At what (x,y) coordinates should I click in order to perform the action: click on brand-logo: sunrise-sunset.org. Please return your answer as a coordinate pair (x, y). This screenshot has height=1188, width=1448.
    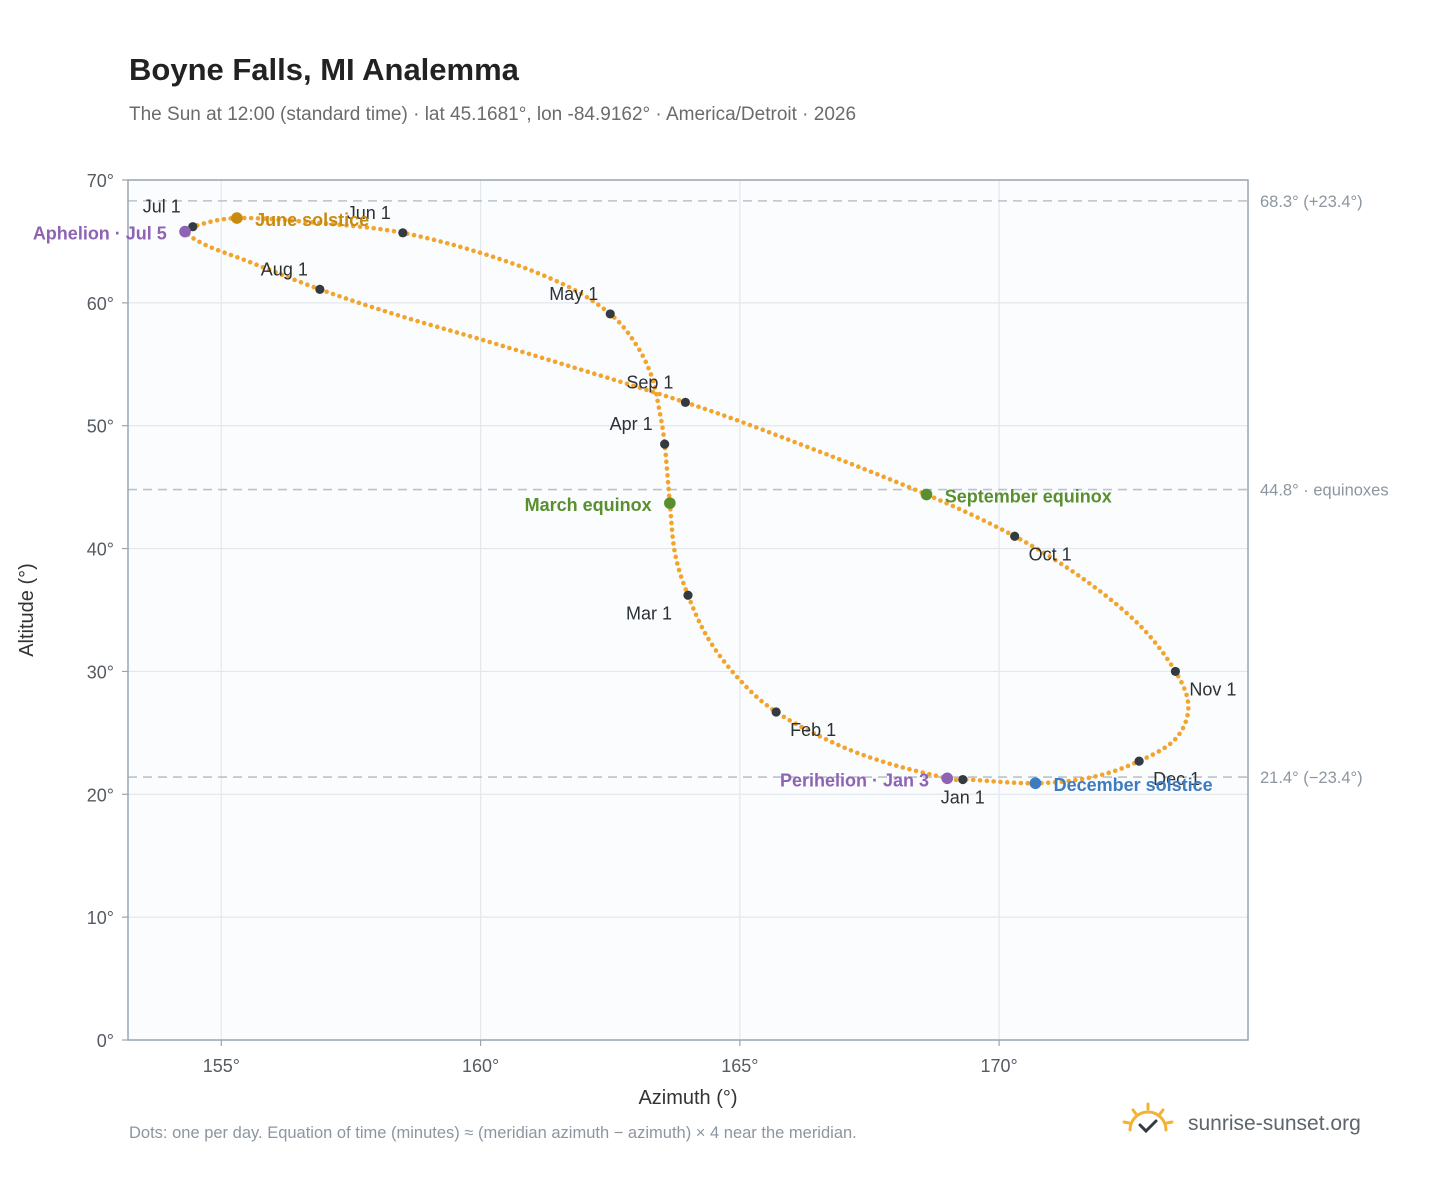
    Looking at the image, I should click on (1241, 1123).